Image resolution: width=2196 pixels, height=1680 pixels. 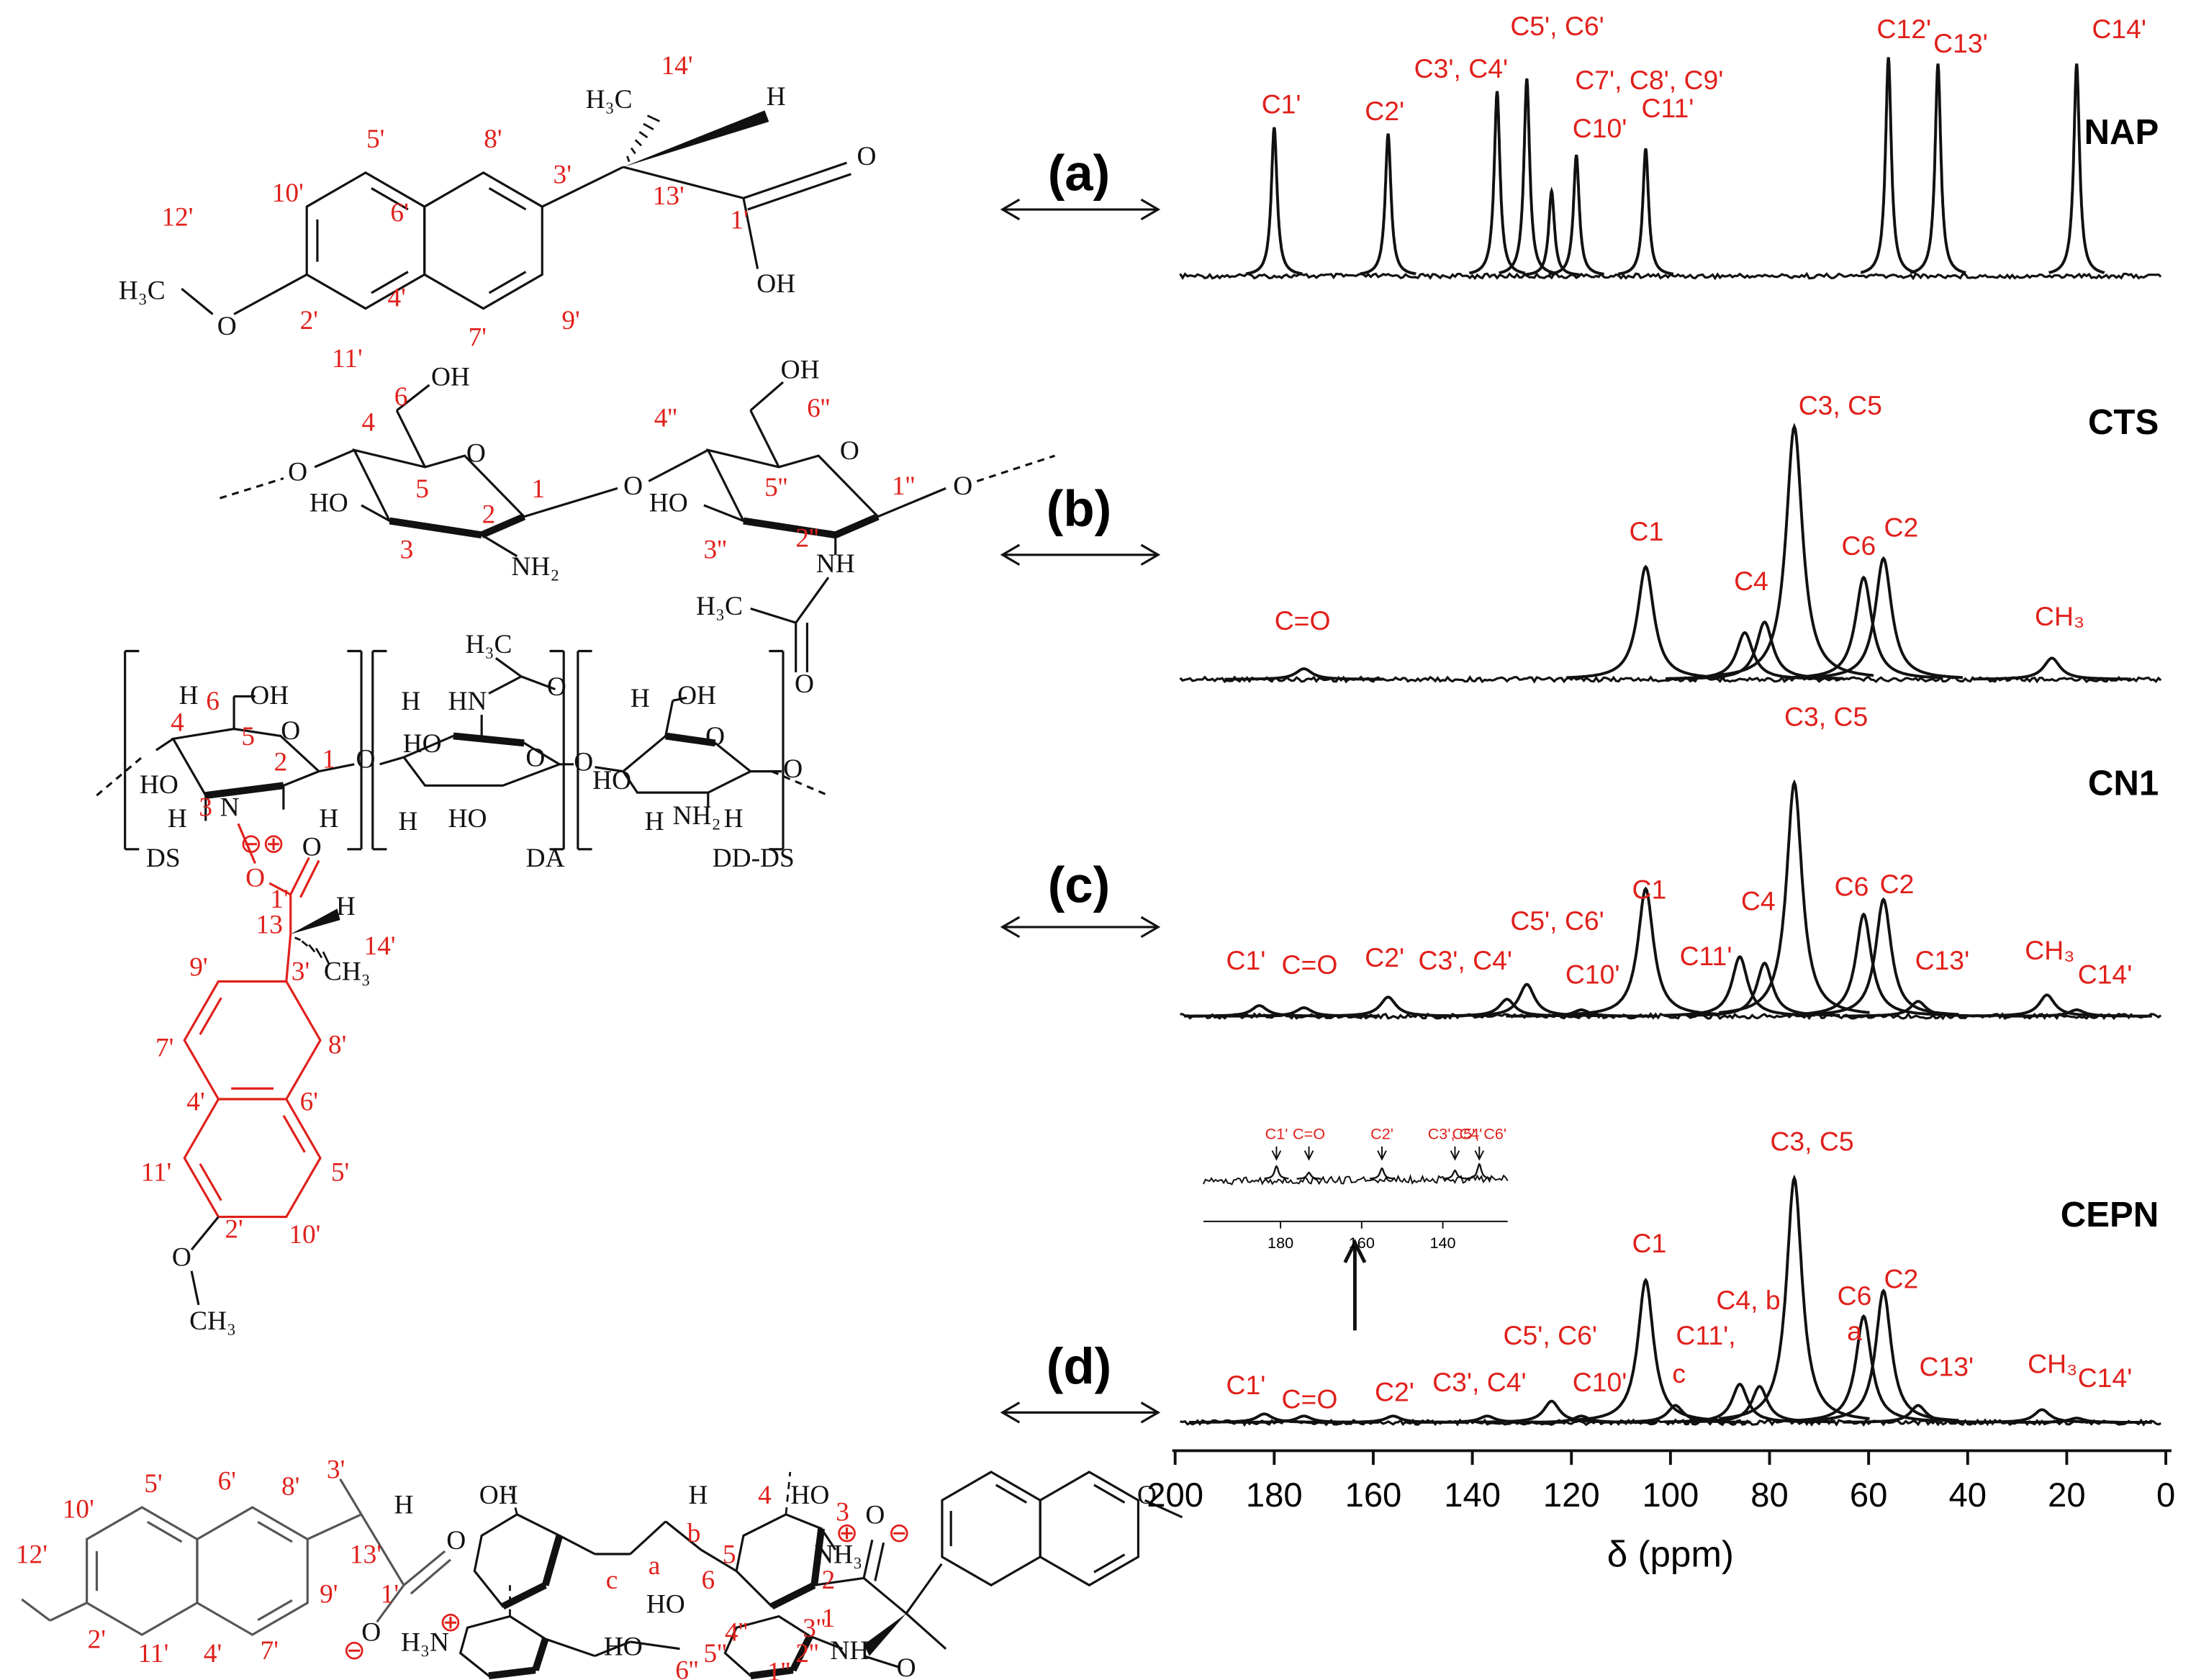 What do you see at coordinates (765, 1495) in the screenshot?
I see `atom-label: 4` at bounding box center [765, 1495].